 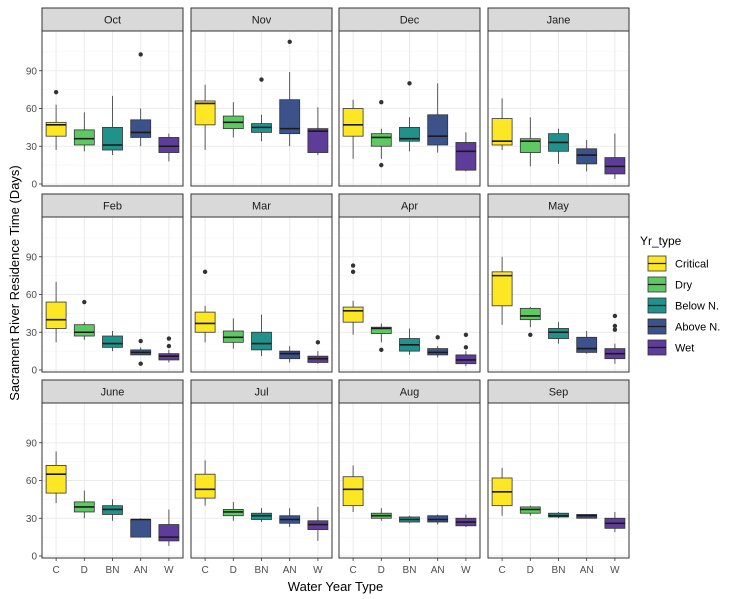 What do you see at coordinates (530, 322) in the screenshot?
I see `box-may-d` at bounding box center [530, 322].